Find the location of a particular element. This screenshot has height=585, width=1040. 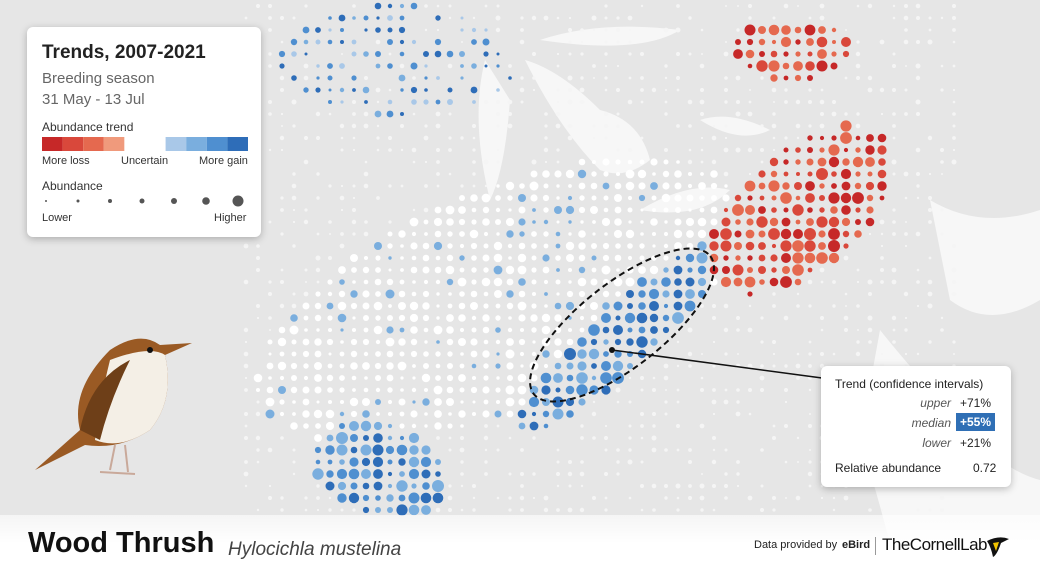

divider is located at coordinates (875, 546).